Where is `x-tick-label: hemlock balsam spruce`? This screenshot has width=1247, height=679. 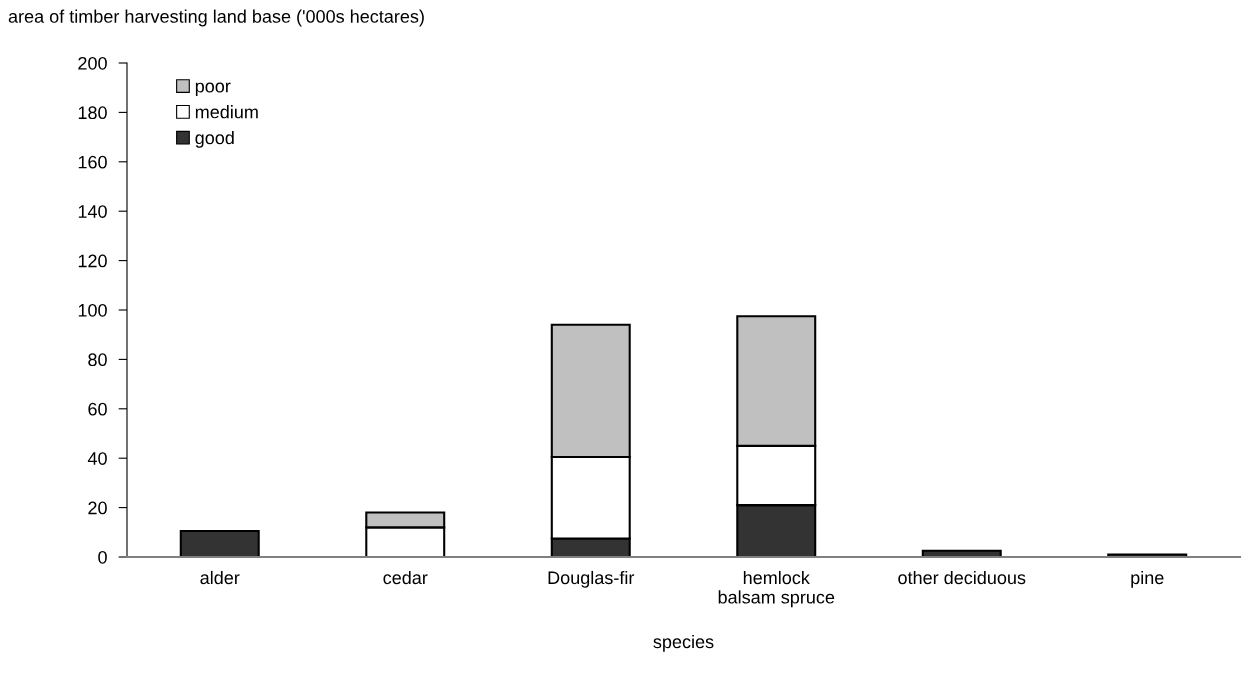
x-tick-label: hemlock balsam spruce is located at coordinates (776, 589).